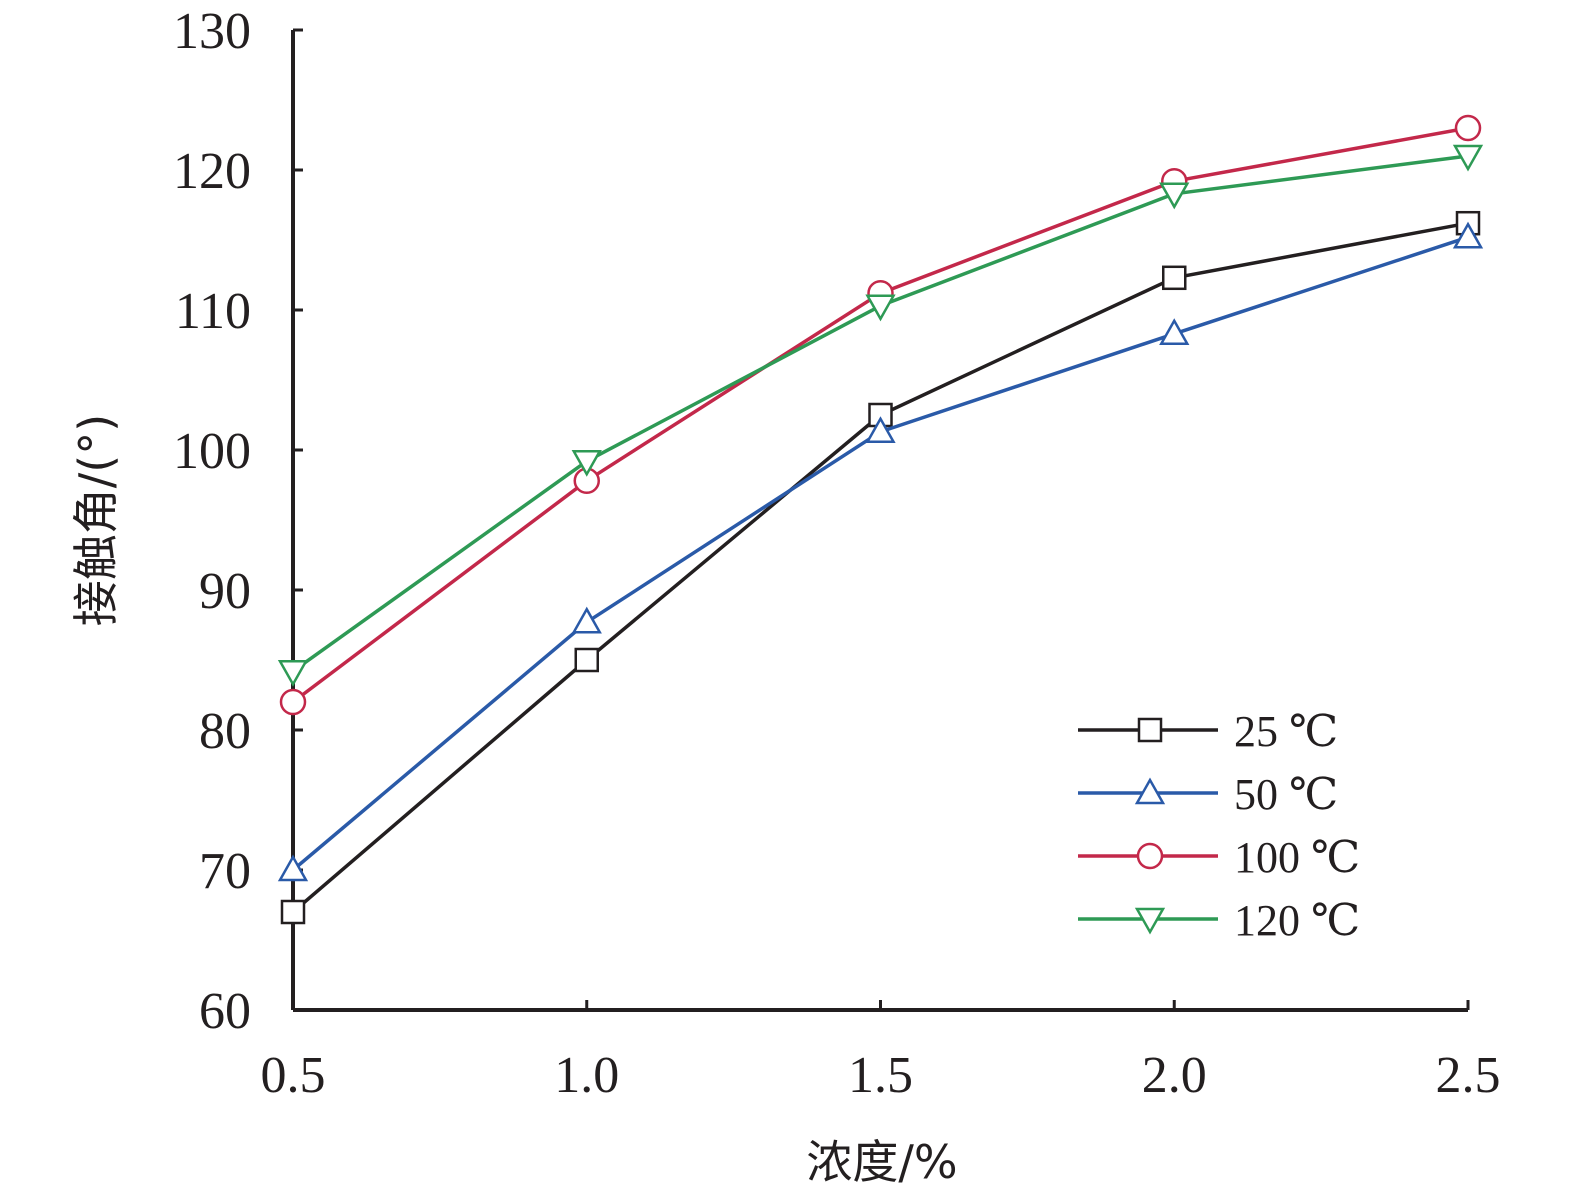  I want to click on legend-label: 25 ℃, so click(1286, 731).